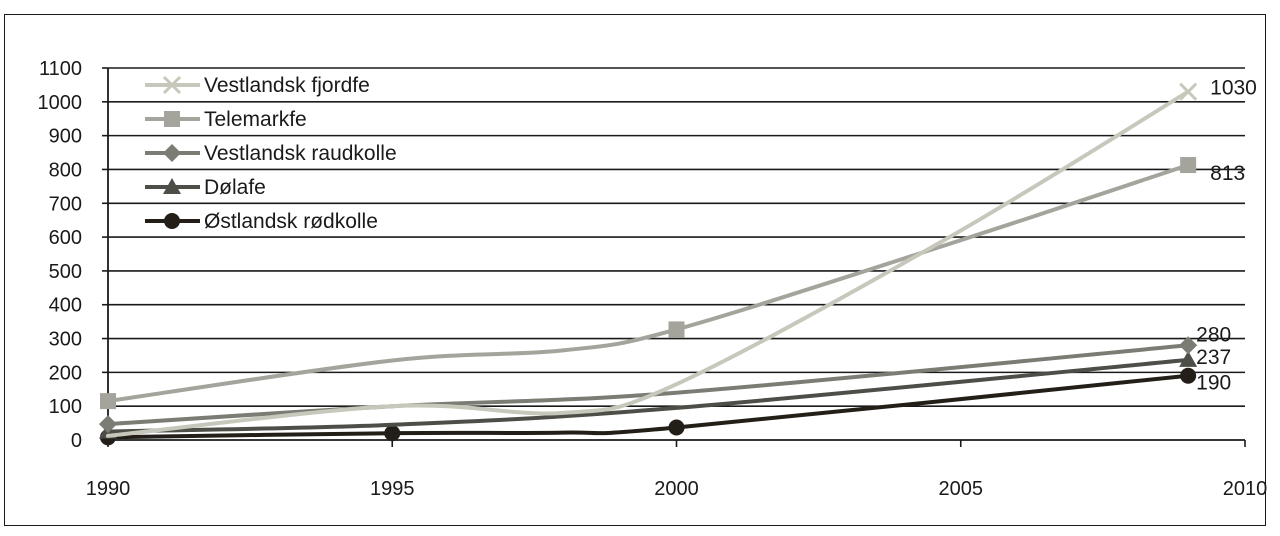  Describe the element at coordinates (1213, 334) in the screenshot. I see `end-label-vestlandsk-raudkolle: 280` at that location.